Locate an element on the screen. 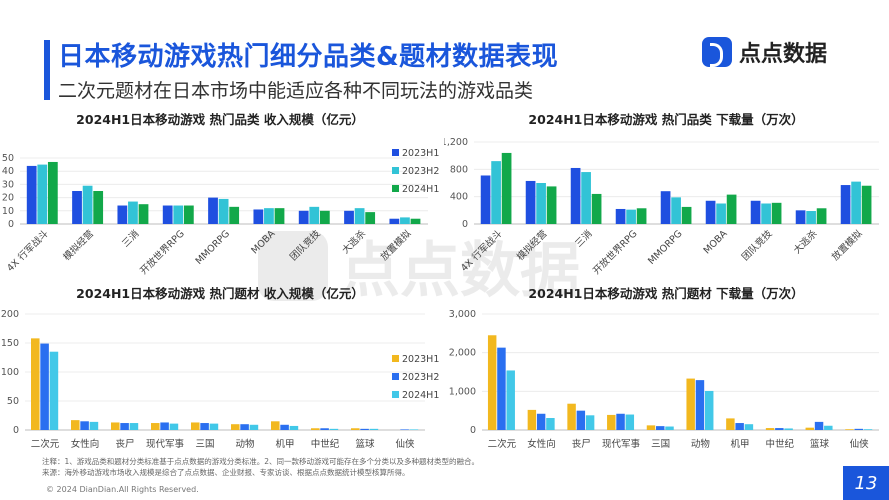  y-tick-label: 10 is located at coordinates (8, 211).